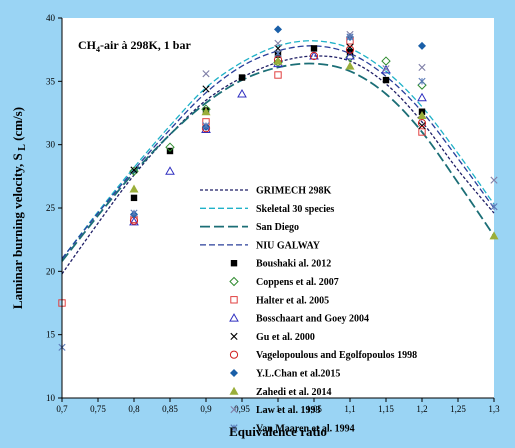 This screenshot has height=448, width=515. What do you see at coordinates (51, 145) in the screenshot?
I see `y-tick-label: 30` at bounding box center [51, 145].